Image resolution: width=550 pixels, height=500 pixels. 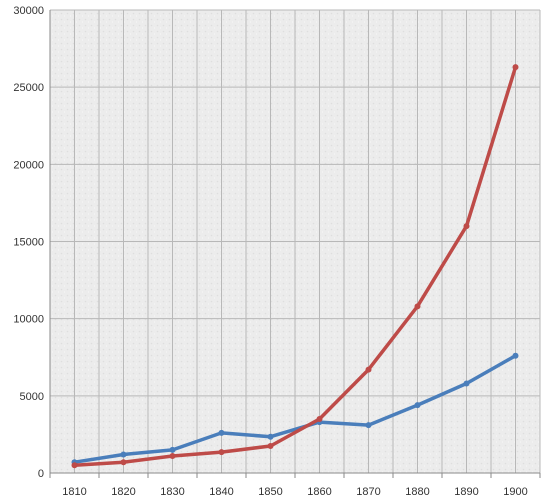 What do you see at coordinates (74, 492) in the screenshot?
I see `x-tick-label: 1810` at bounding box center [74, 492].